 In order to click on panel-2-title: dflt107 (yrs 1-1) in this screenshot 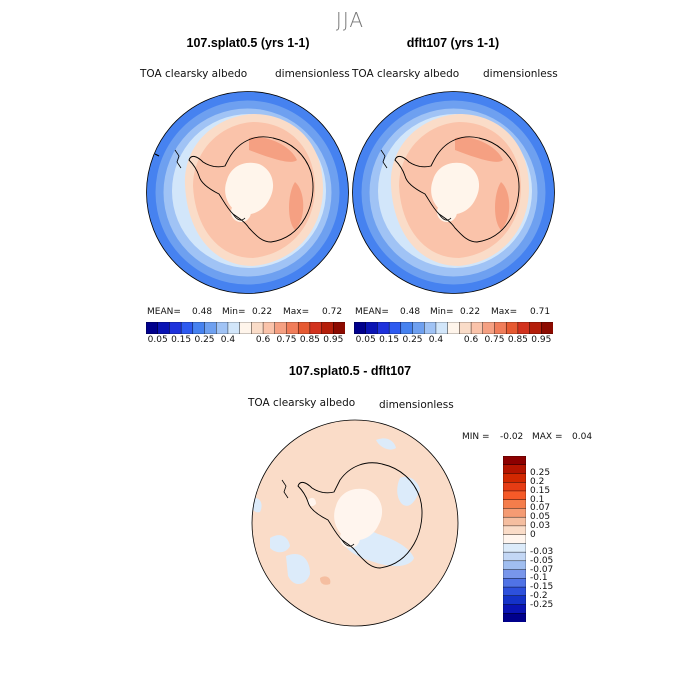, I will do `click(453, 43)`.